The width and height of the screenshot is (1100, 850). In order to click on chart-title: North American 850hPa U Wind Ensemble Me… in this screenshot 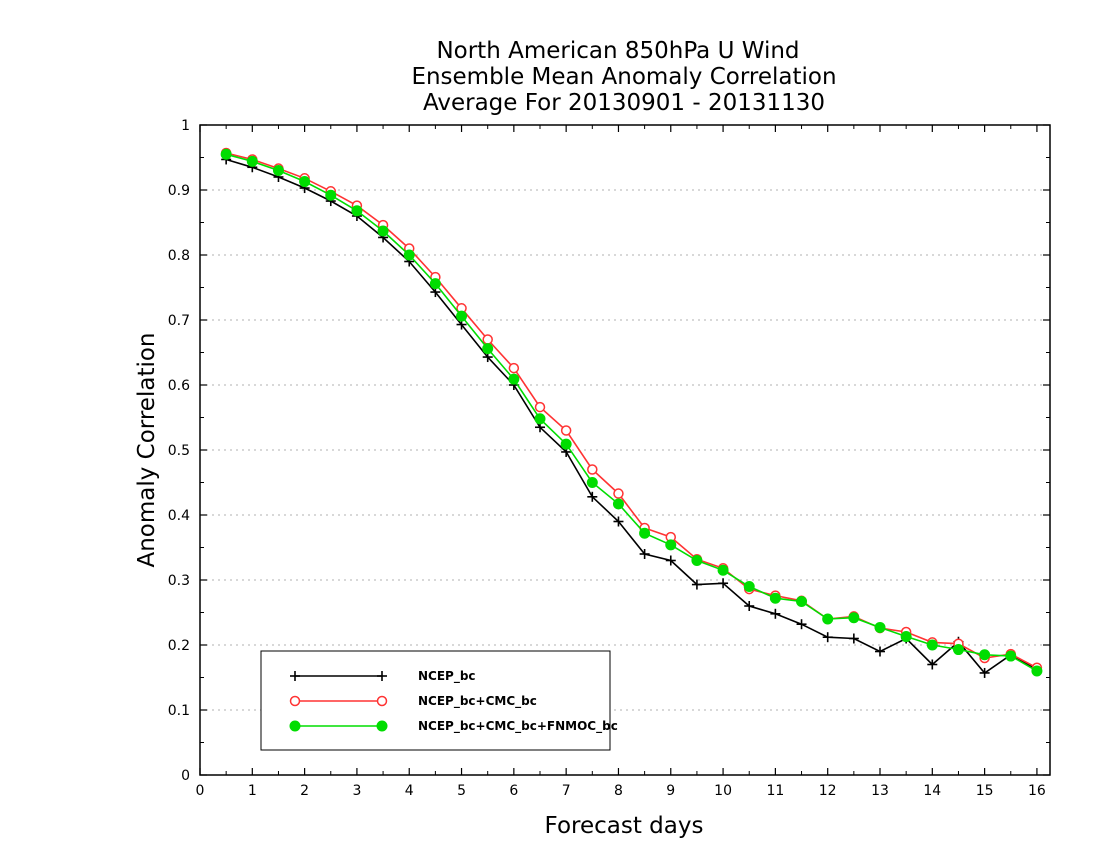, I will do `click(623, 77)`.